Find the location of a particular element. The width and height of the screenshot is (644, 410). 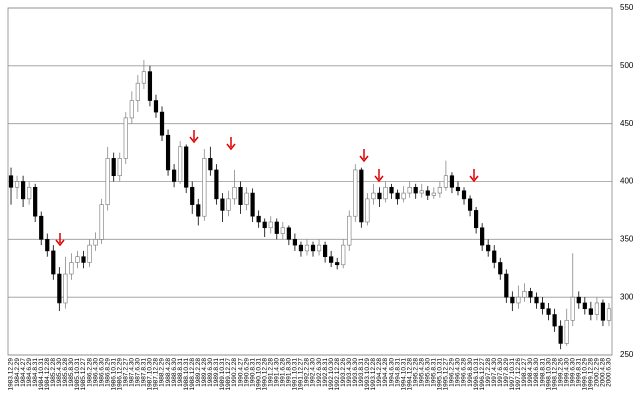

x-tick-label: 1998.12.28 is located at coordinates (554, 374).